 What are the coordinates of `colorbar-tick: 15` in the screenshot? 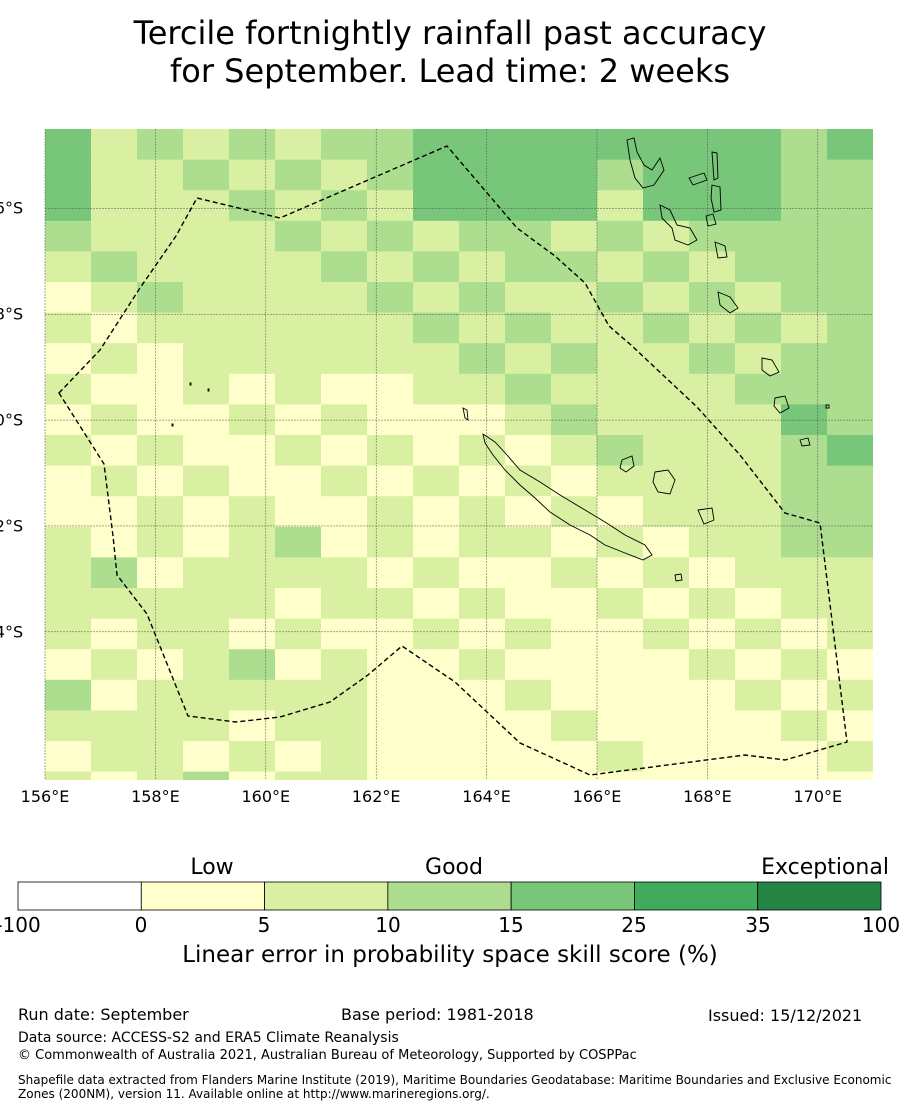 It's located at (511, 925).